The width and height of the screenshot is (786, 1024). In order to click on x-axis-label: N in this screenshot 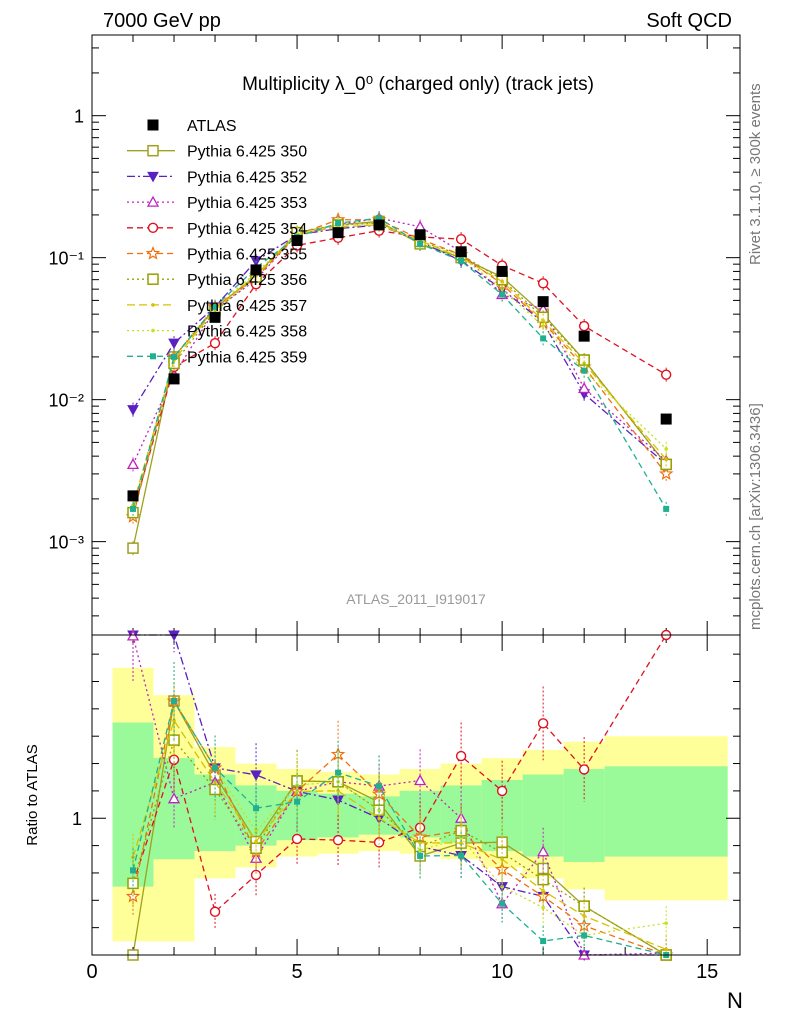, I will do `click(735, 1000)`.